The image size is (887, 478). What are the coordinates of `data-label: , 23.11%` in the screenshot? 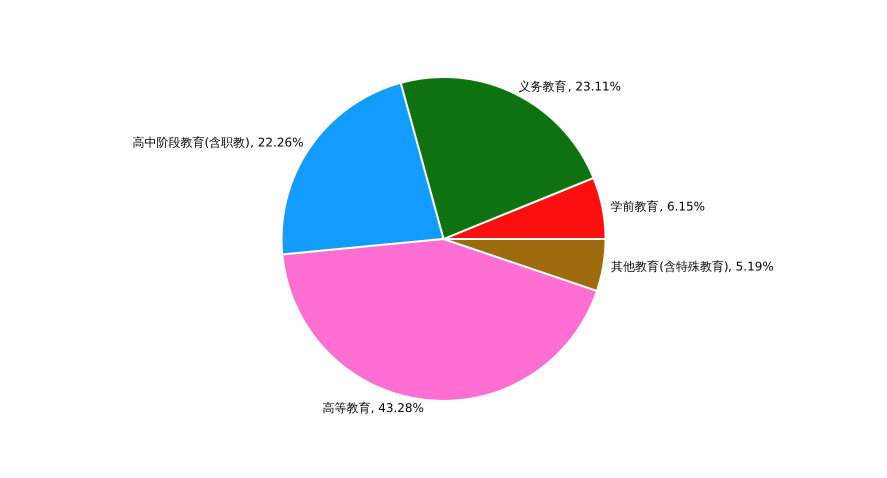 It's located at (595, 87).